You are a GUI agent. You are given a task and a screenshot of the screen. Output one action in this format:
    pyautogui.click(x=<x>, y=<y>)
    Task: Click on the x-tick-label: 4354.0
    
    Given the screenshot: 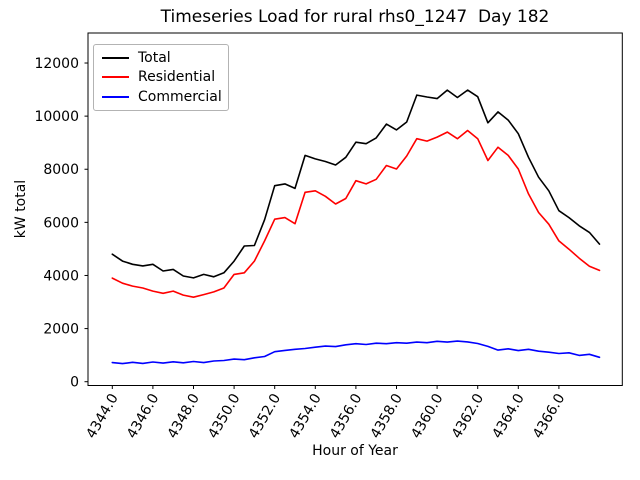 What is the action you would take?
    pyautogui.click(x=305, y=416)
    